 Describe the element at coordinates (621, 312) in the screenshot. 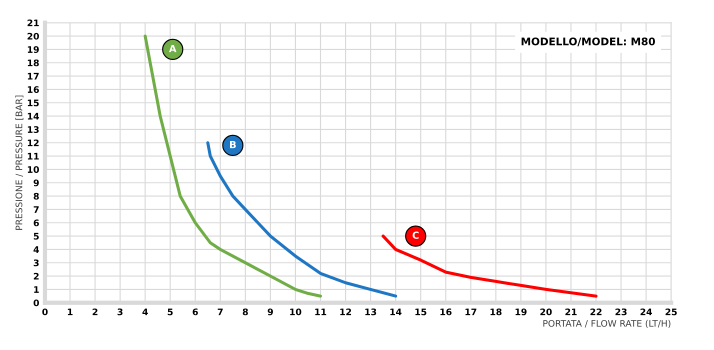

I see `x-tick-label: 23` at that location.